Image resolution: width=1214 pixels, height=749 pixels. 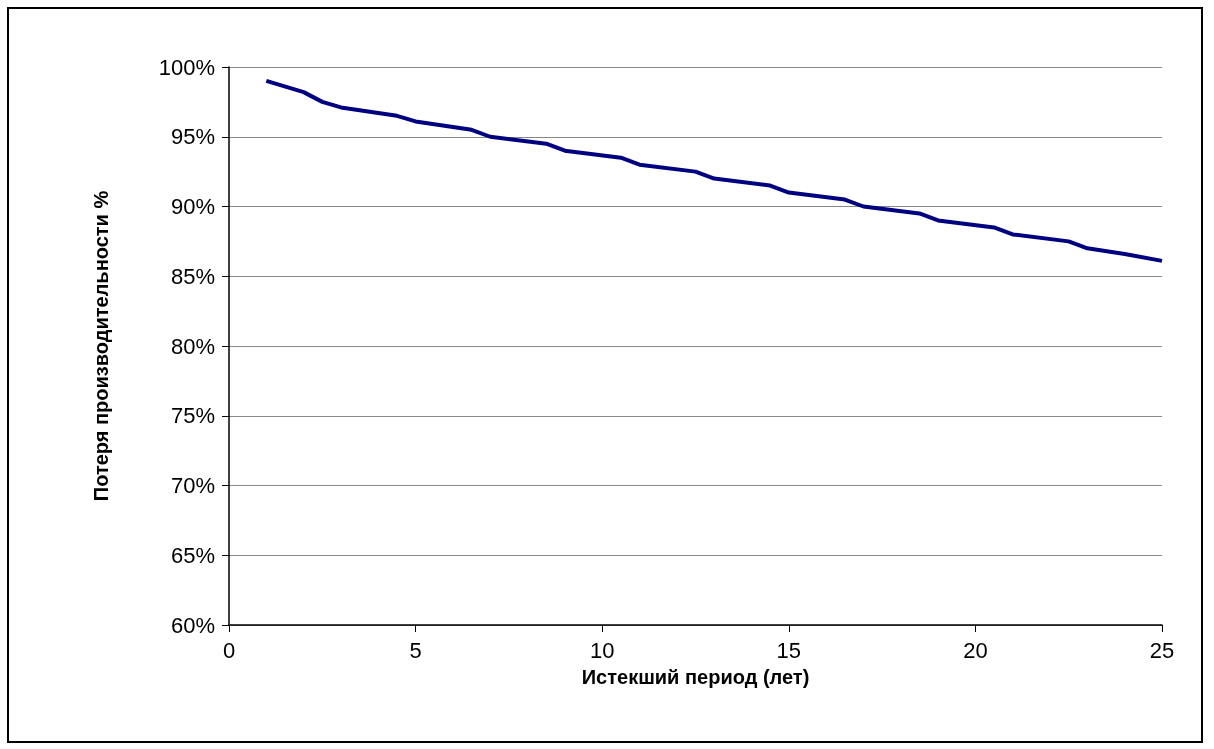 What do you see at coordinates (192, 555) in the screenshot?
I see `y-tick-label: 65%` at bounding box center [192, 555].